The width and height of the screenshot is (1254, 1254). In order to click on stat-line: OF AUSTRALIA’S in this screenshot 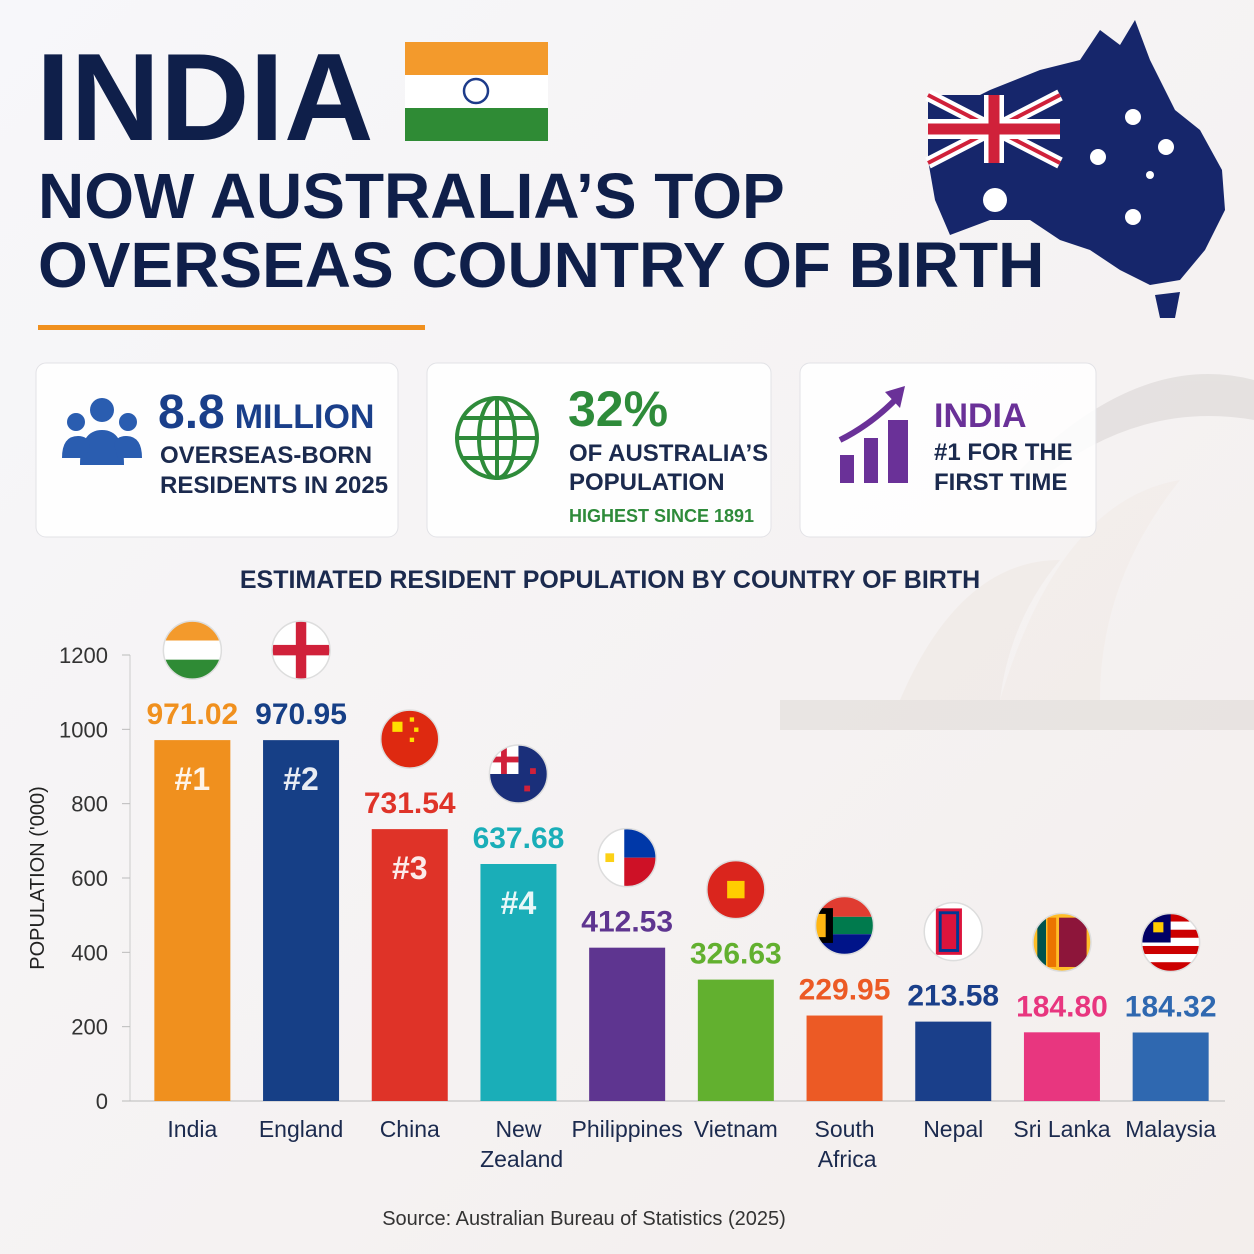, I will do `click(668, 453)`.